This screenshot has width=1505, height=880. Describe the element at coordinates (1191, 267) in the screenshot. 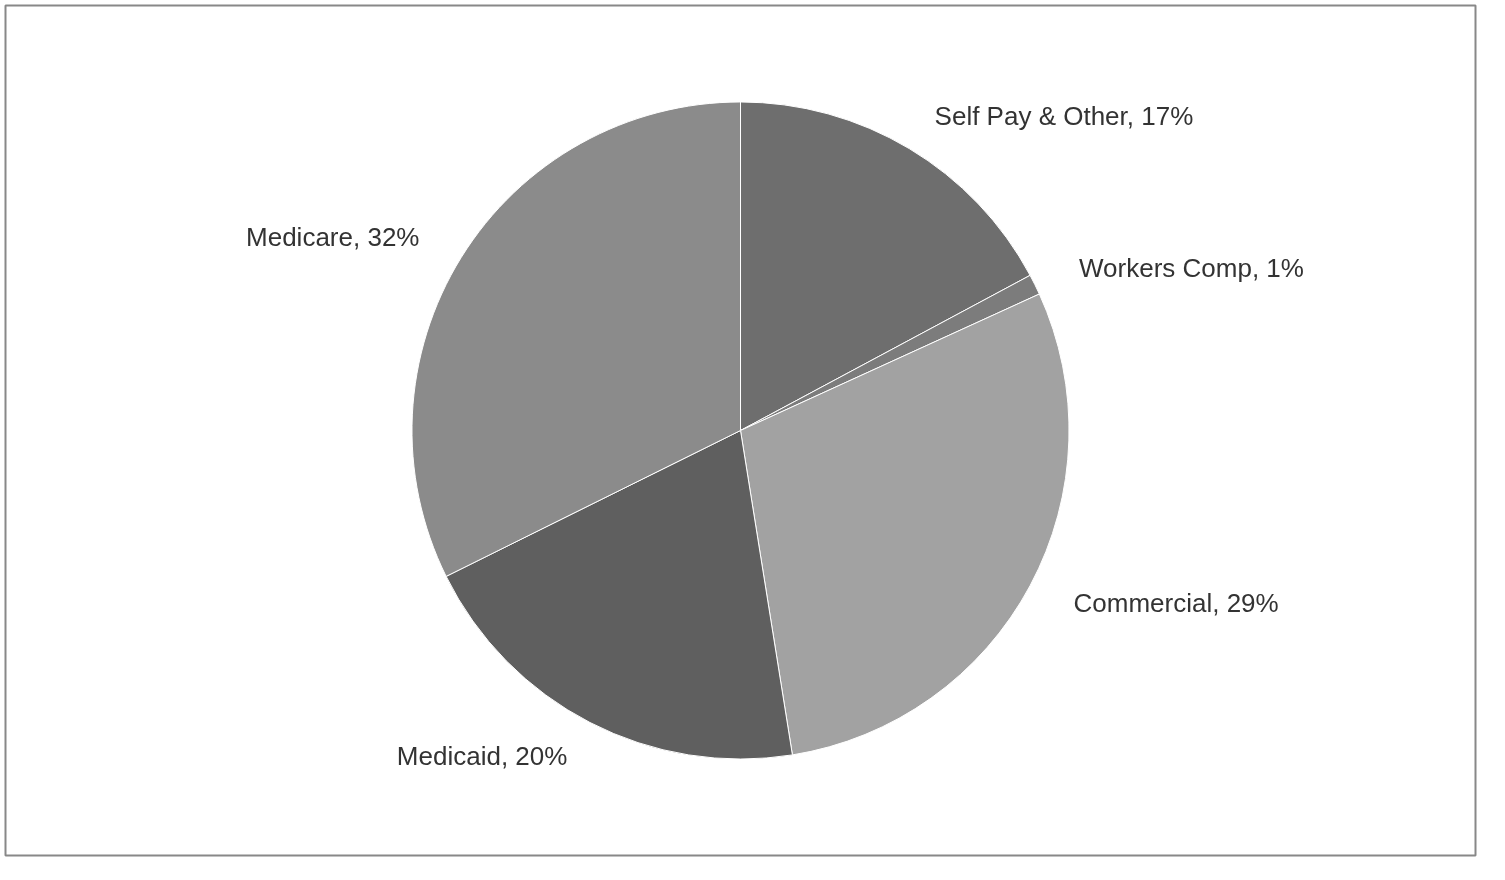

I see `slice-label: Workers Comp, 1%` at that location.